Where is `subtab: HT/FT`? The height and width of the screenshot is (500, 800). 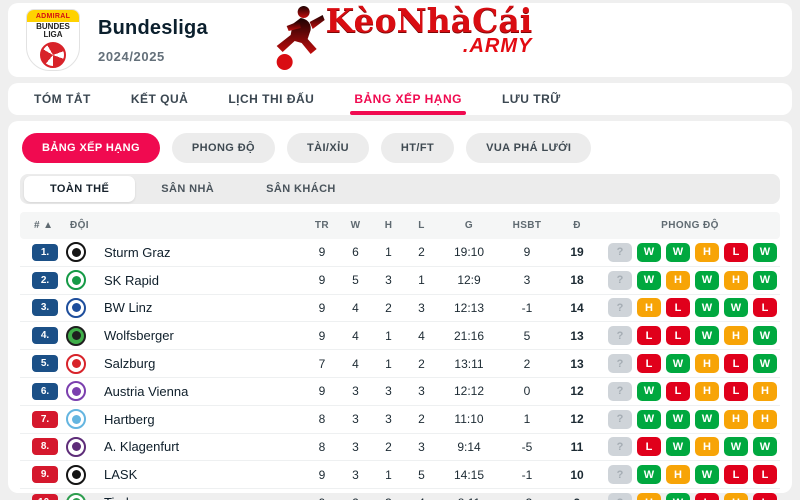 subtab: HT/FT is located at coordinates (417, 148).